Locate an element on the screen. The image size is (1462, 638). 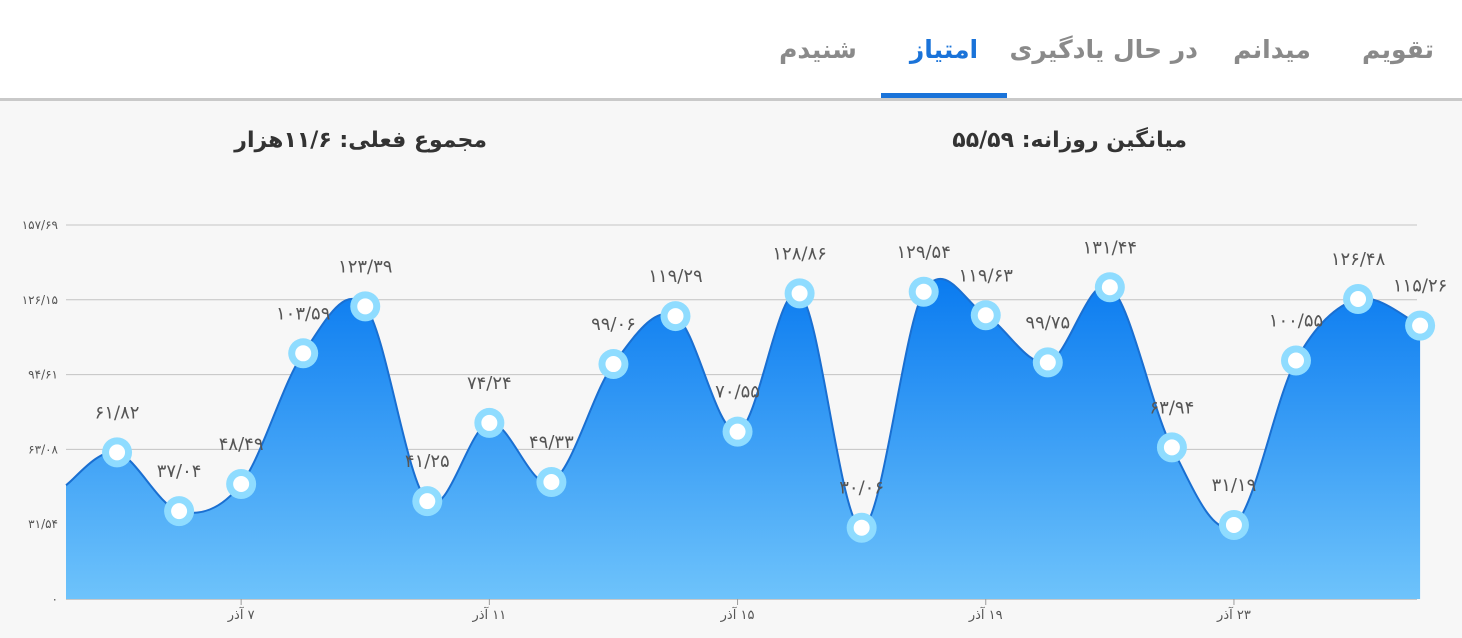
x-tick-label: ۷ آذر is located at coordinates (241, 614).